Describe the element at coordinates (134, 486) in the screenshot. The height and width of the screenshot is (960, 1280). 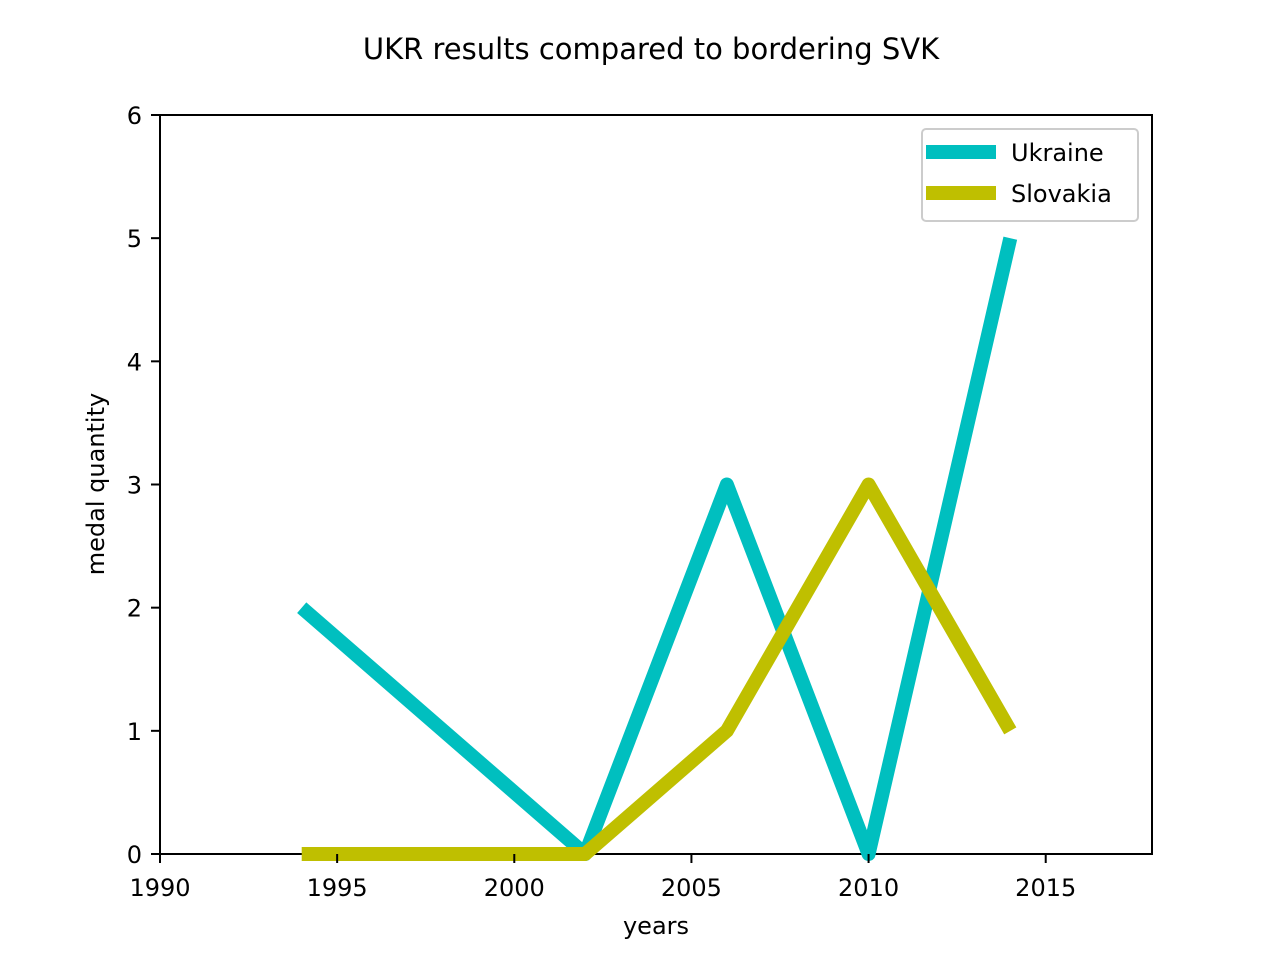
I see `y-tick-label: 3` at that location.